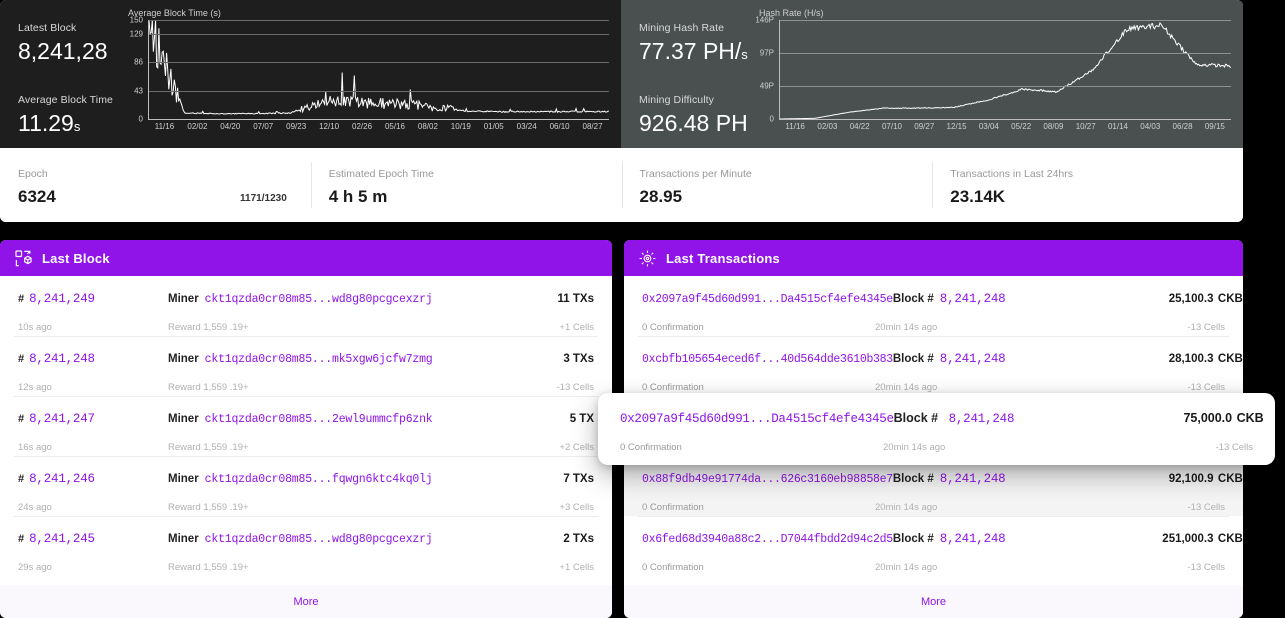  I want to click on tx-amount-decimal: .9, so click(1208, 479).